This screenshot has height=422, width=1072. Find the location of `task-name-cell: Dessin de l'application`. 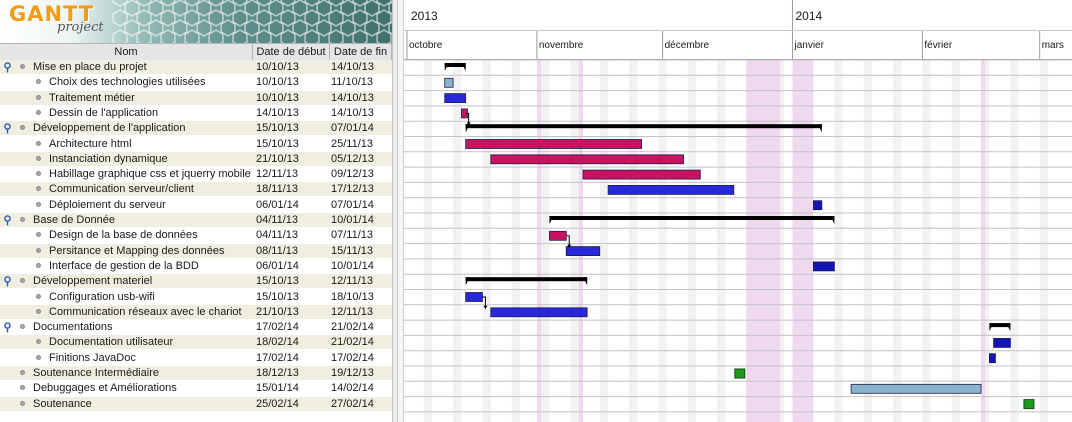

task-name-cell: Dessin de l'application is located at coordinates (126, 113).